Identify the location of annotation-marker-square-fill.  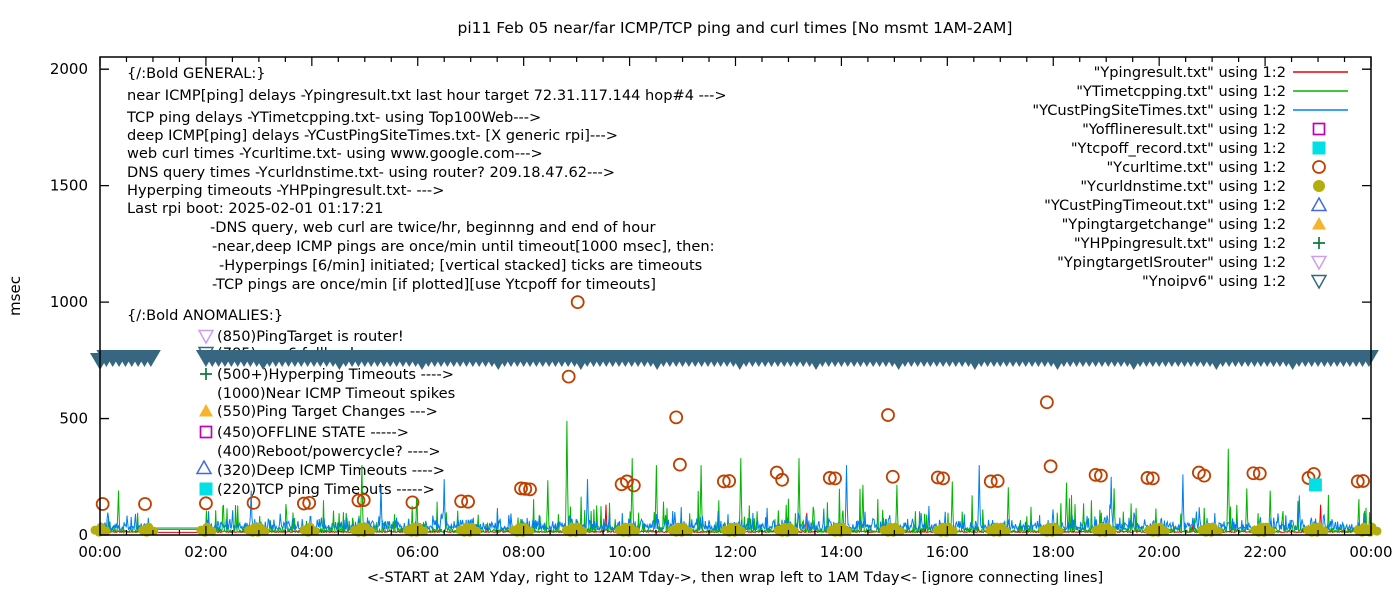
(206, 489).